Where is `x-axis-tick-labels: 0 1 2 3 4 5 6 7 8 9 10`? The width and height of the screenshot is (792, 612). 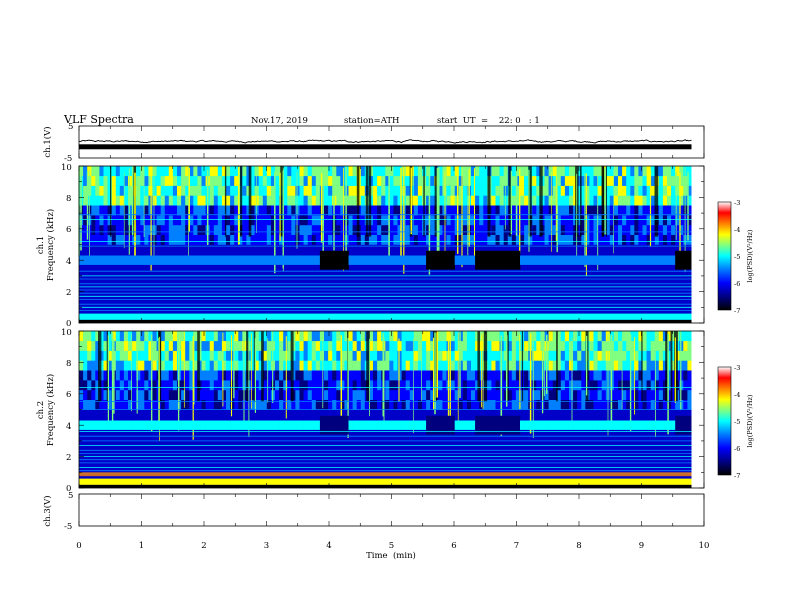
x-axis-tick-labels: 0 1 2 3 4 5 6 7 8 9 10 is located at coordinates (392, 546).